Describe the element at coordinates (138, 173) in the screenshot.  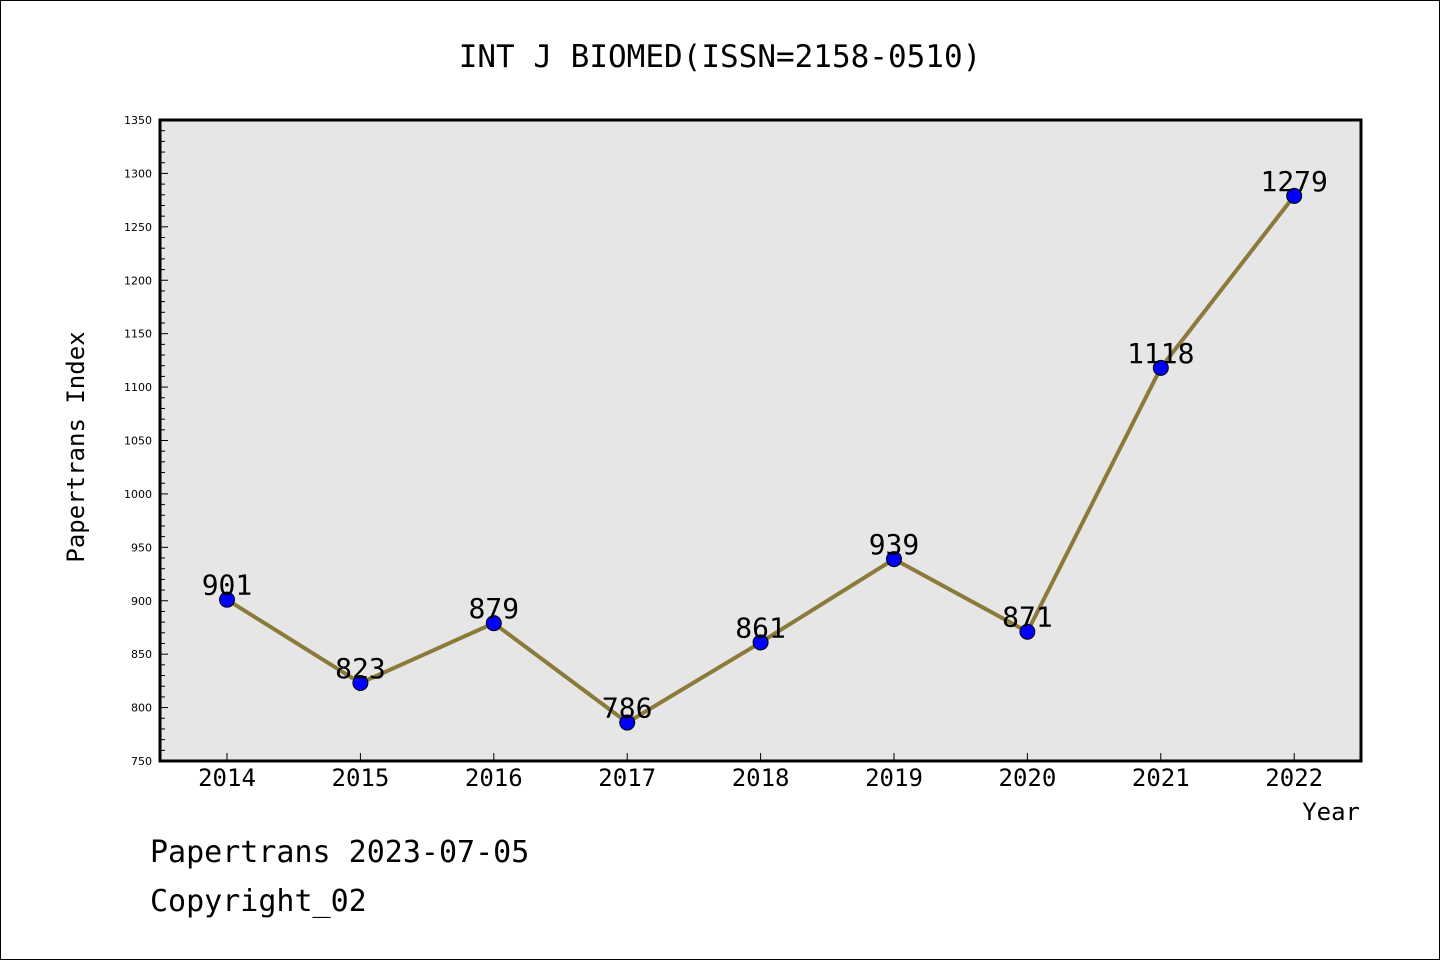
I see `y-tick-label: 1300` at that location.